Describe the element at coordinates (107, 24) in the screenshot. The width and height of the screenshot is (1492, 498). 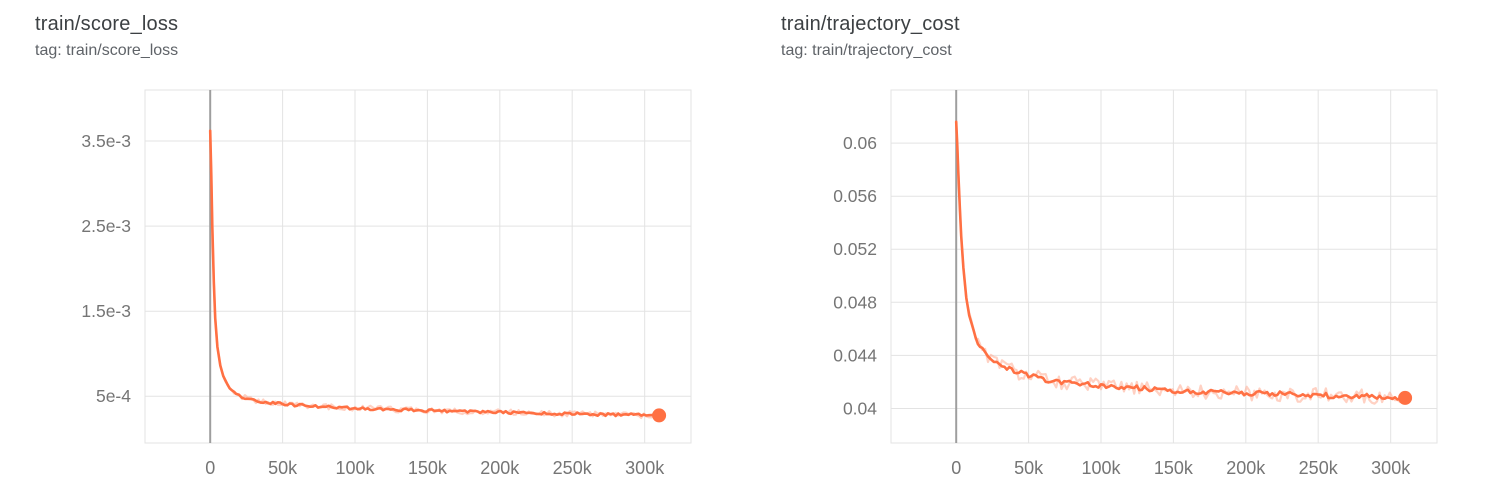
I see `chart-title: train/score_loss` at that location.